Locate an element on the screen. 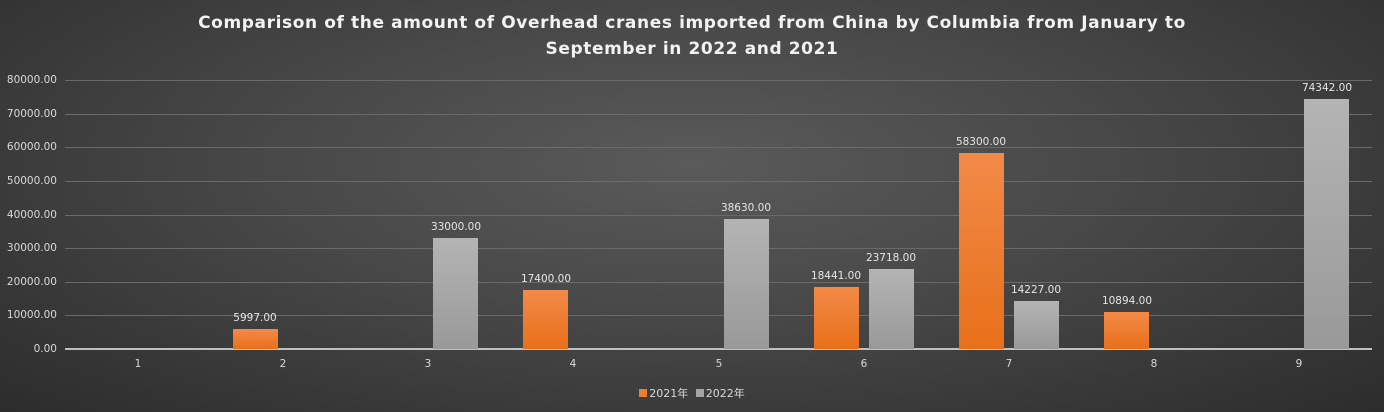 The width and height of the screenshot is (1384, 412). x-axis-tick-label: 9 is located at coordinates (1299, 364).